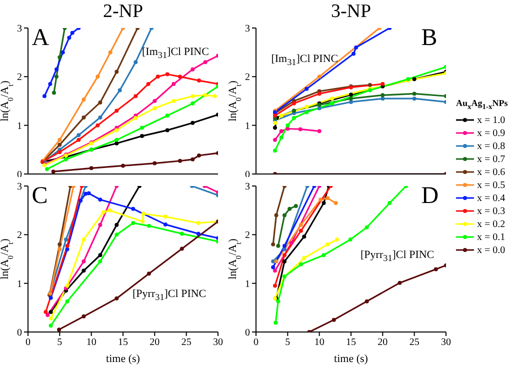 Image resolution: width=520 pixels, height=374 pixels. Describe the element at coordinates (491, 237) in the screenshot. I see `legend-label: x = 0.1` at that location.